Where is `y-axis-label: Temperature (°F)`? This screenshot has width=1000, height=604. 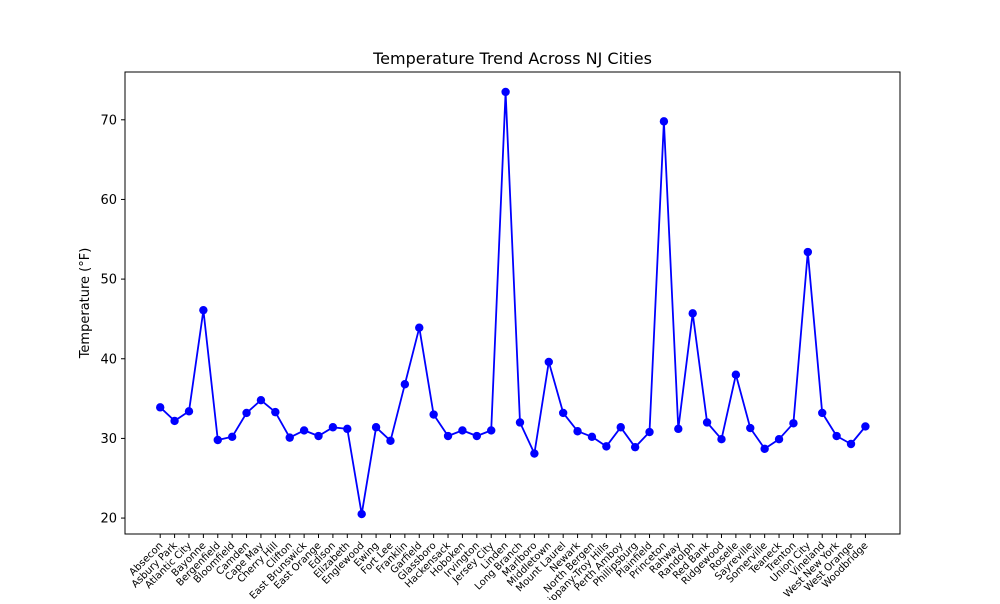
y-axis-label: Temperature (°F) is located at coordinates (85, 304).